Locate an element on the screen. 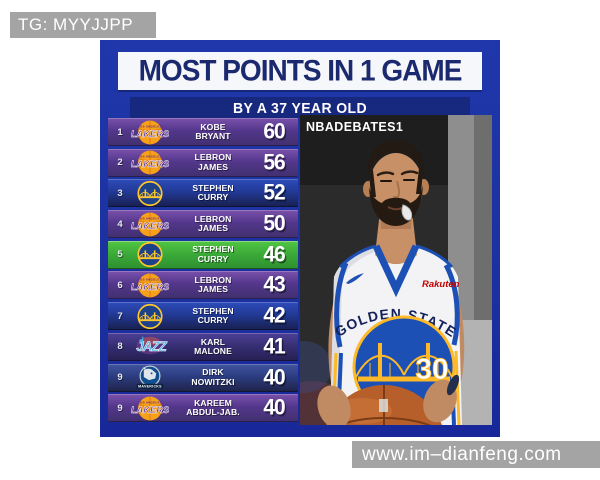 The width and height of the screenshot is (600, 480). rank-label: 8 is located at coordinates (120, 347).